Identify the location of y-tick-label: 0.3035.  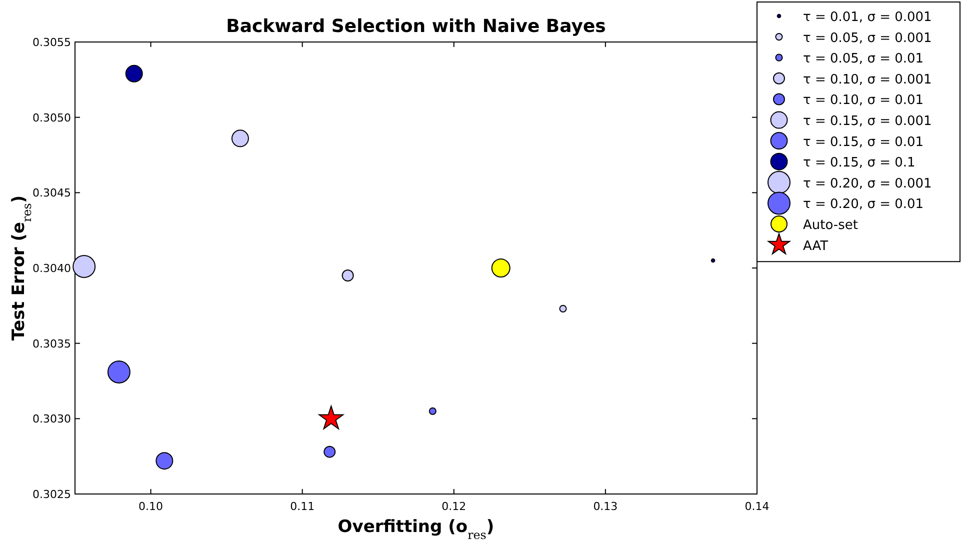
(51, 343).